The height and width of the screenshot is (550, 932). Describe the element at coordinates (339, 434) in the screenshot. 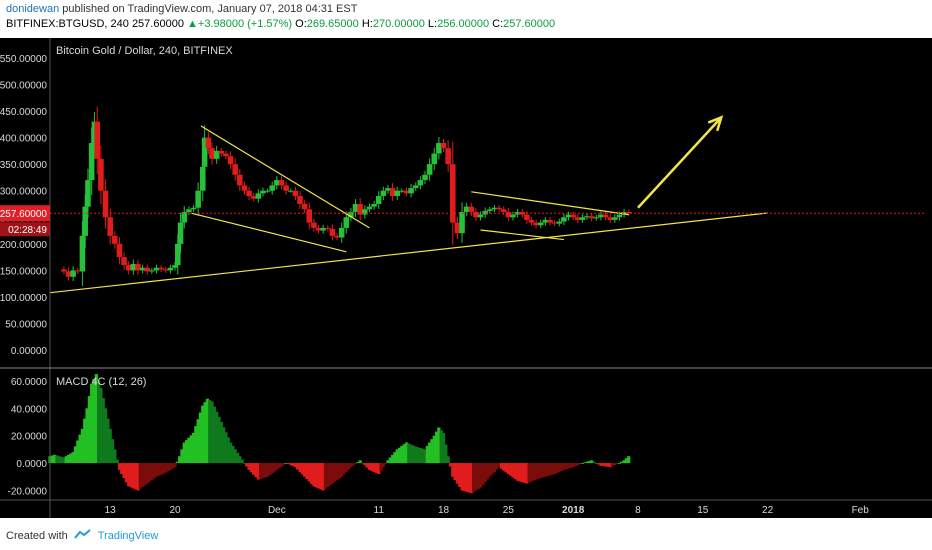

I see `macd-pane` at that location.